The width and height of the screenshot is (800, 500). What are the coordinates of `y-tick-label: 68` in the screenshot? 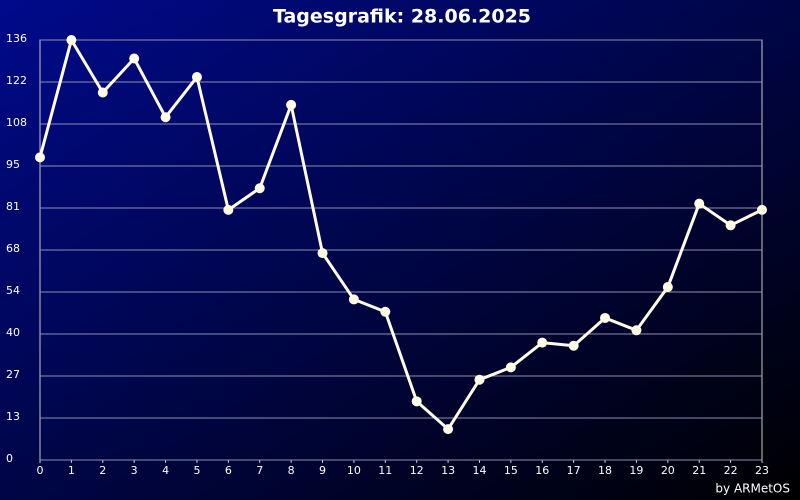 It's located at (13, 248).